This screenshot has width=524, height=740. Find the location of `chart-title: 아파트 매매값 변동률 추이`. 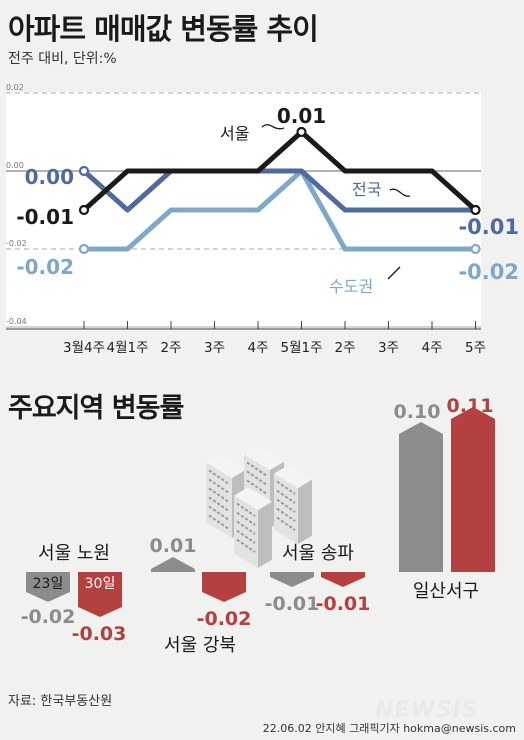

chart-title: 아파트 매매값 변동률 추이 is located at coordinates (163, 29).